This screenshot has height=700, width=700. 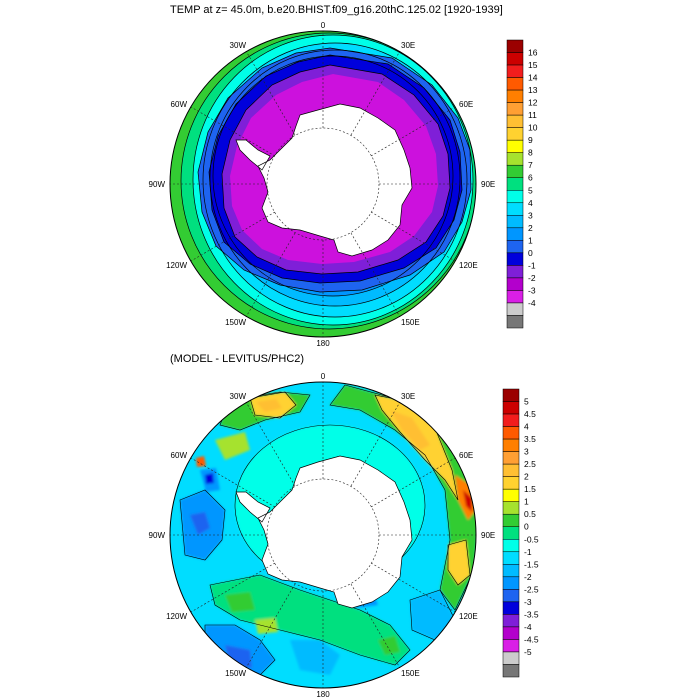 I want to click on lon-label-180-bottom: 180, so click(x=323, y=694).